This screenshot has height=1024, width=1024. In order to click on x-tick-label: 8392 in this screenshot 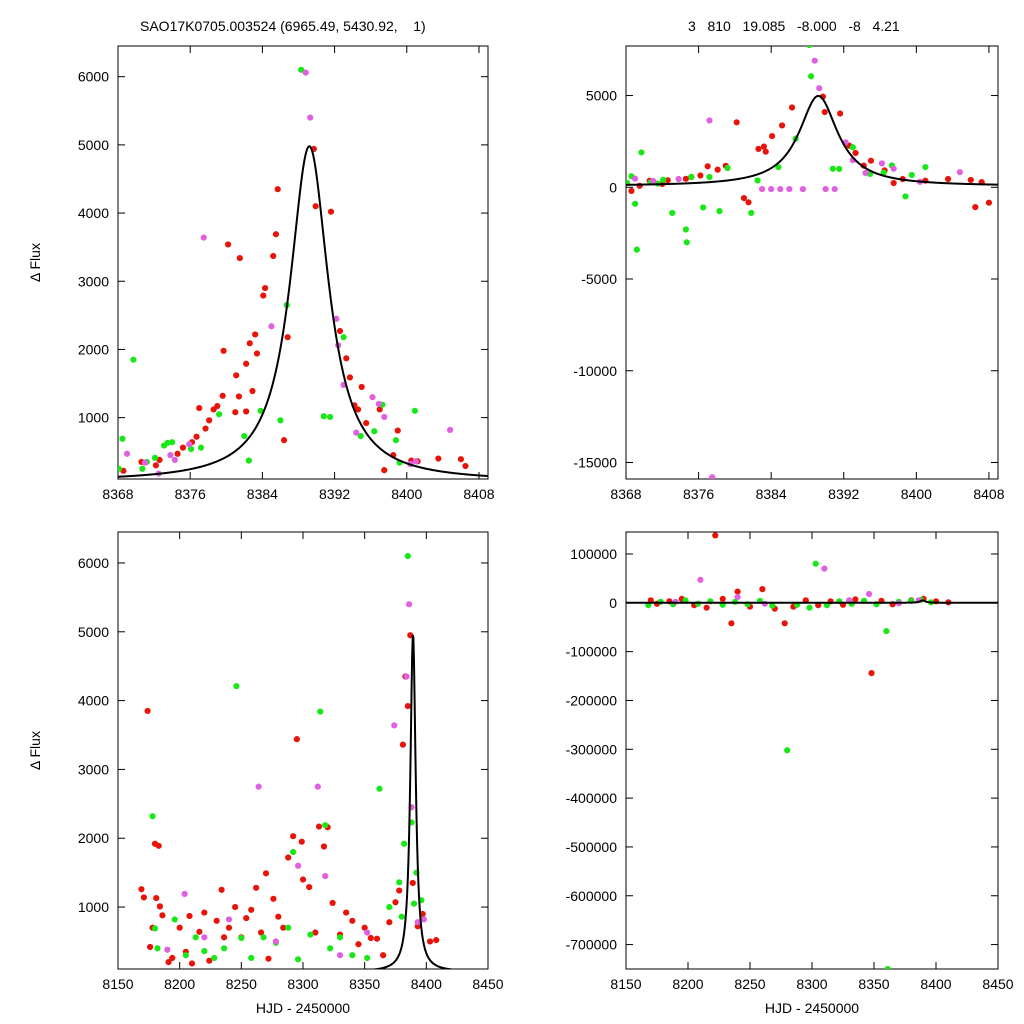, I will do `click(843, 494)`.